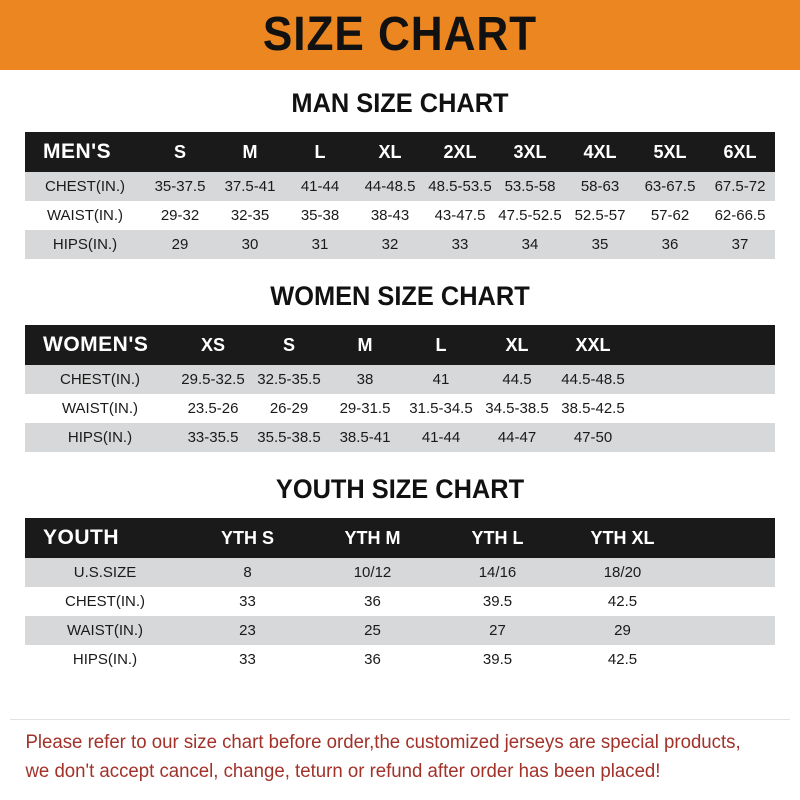  I want to click on table-row: HIPS(IN.) 29 30 31 32 33 34 35 36 37, so click(400, 244).